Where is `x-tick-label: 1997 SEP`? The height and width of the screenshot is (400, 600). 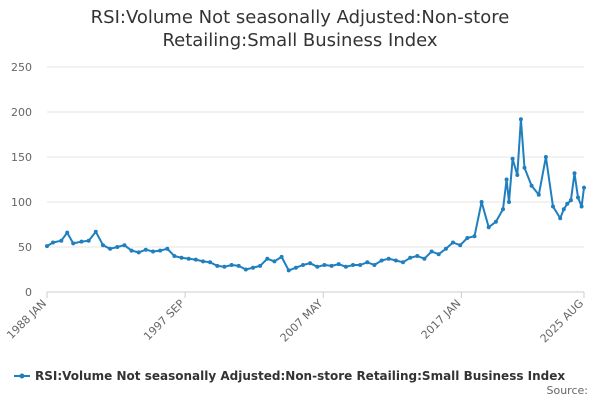 x-tick-label: 1997 SEP is located at coordinates (164, 320).